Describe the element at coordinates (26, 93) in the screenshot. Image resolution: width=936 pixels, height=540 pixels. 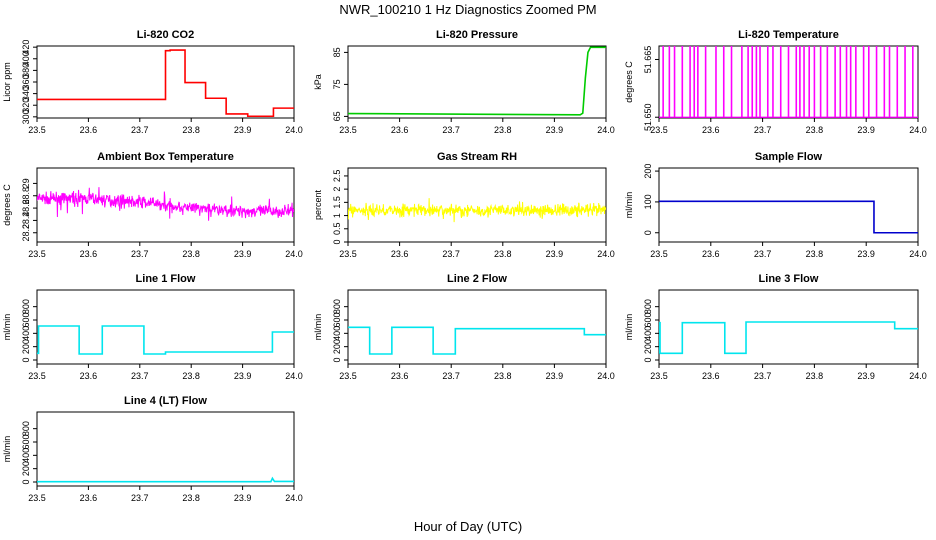
I see `y-tick-label: 340` at that location.